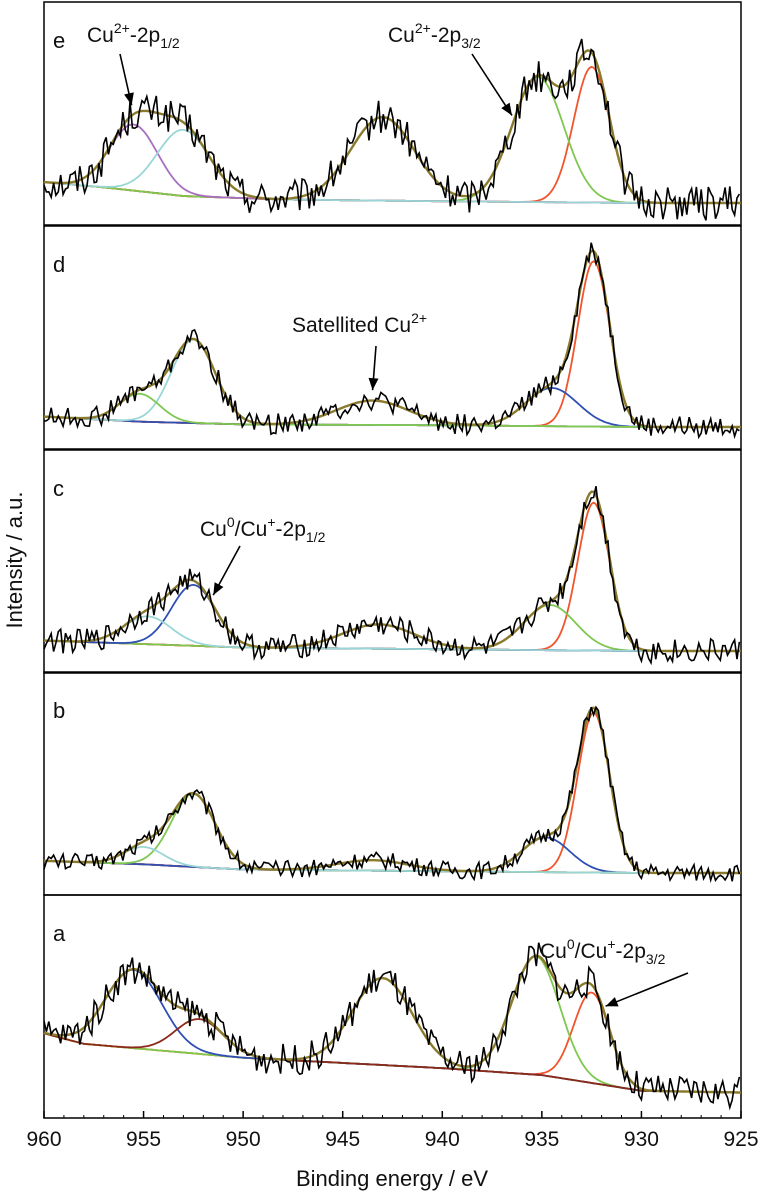 This screenshot has width=768, height=1201. What do you see at coordinates (434, 35) in the screenshot?
I see `annotation-label: Cu2+-2p3/2` at bounding box center [434, 35].